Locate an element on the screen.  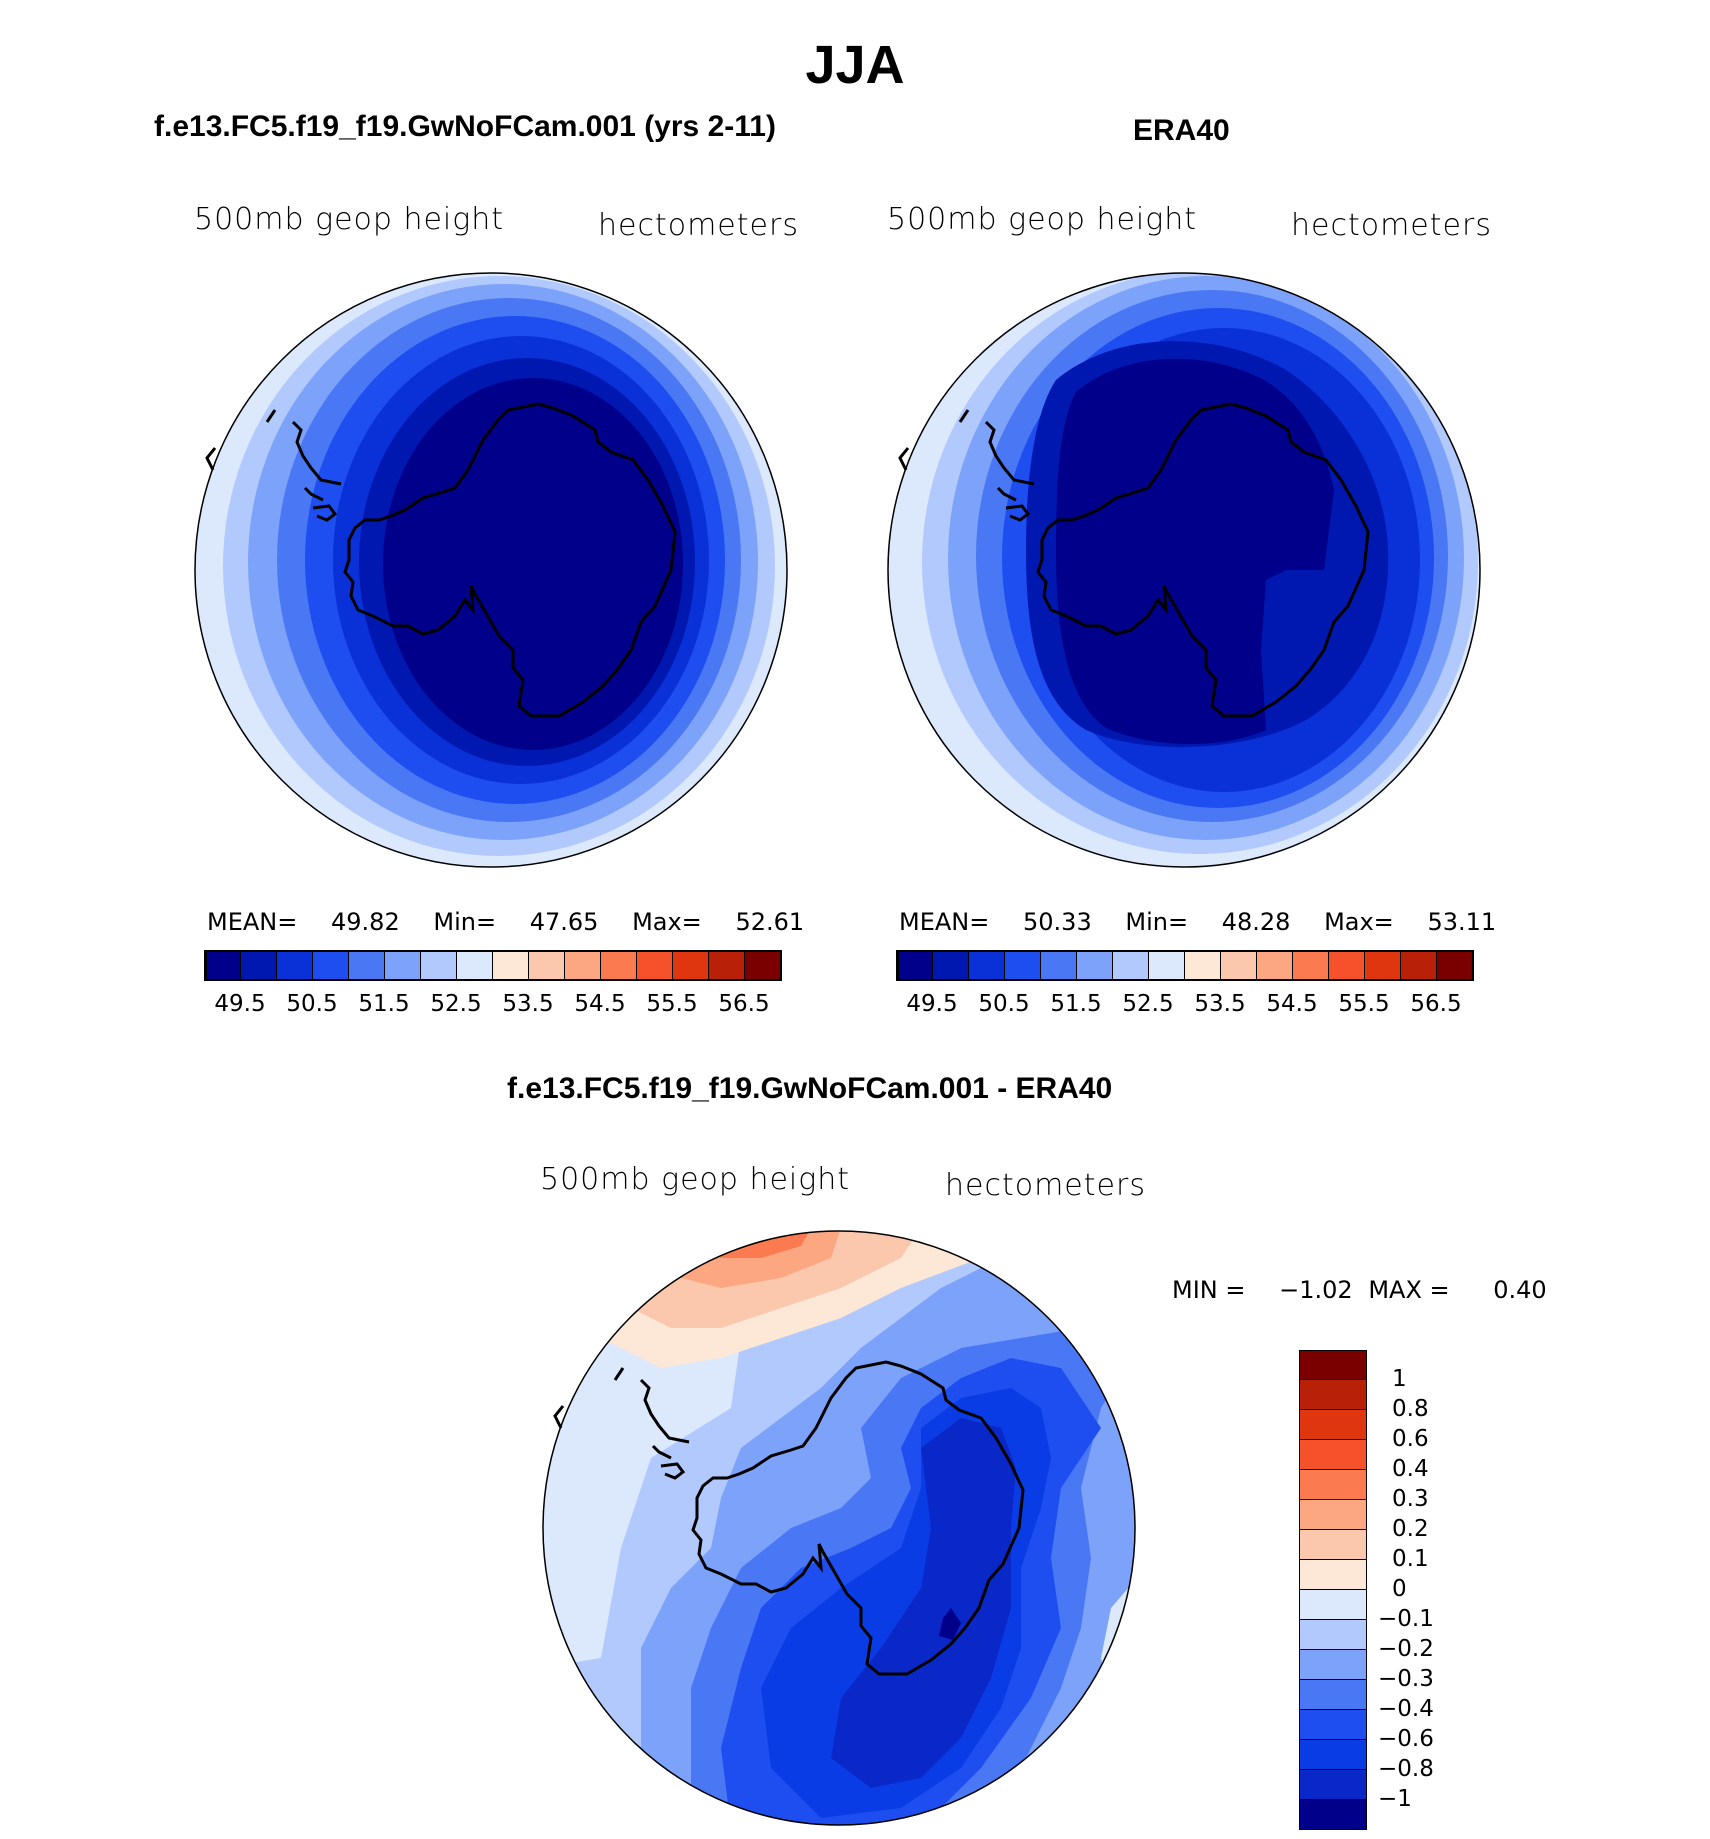
stats-model: MEAN= 49.82 Min= 47.65 Max= 52.61 is located at coordinates (505, 922).